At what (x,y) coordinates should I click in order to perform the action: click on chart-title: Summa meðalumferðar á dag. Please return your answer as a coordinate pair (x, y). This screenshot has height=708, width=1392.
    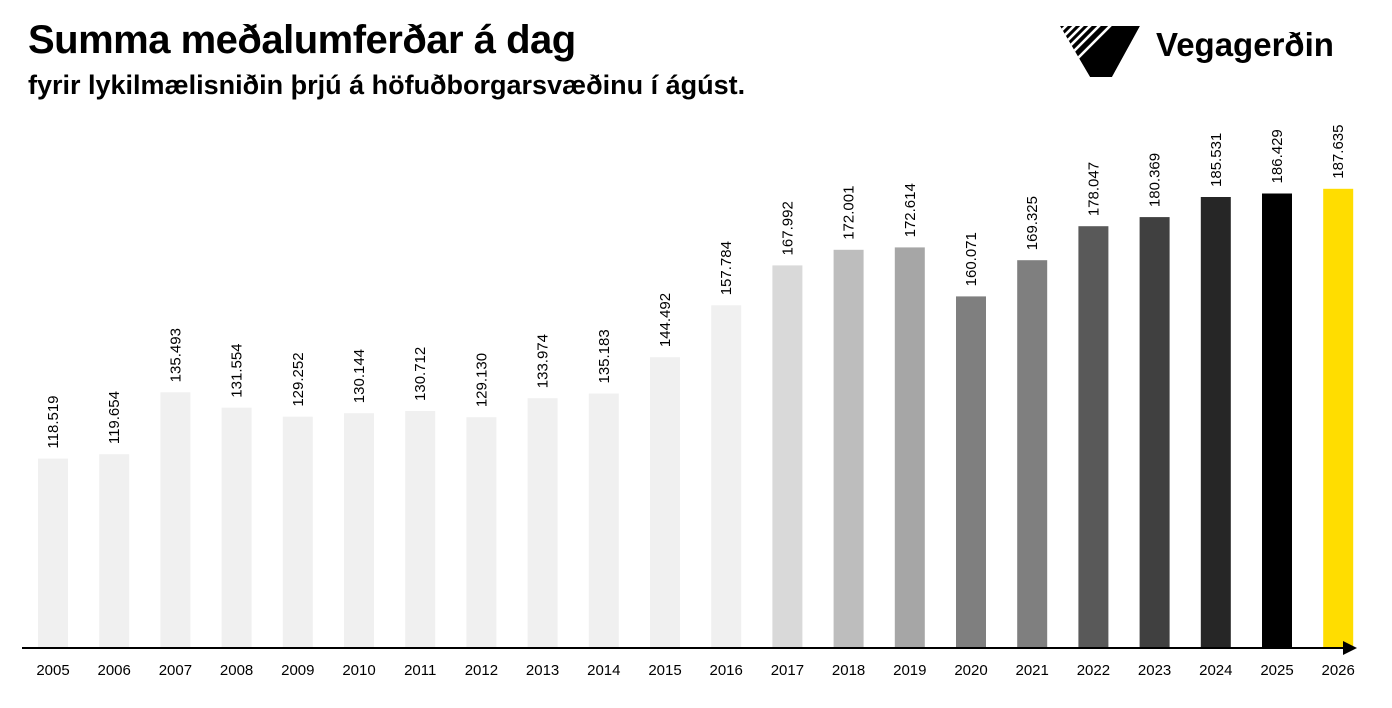
    Looking at the image, I should click on (302, 40).